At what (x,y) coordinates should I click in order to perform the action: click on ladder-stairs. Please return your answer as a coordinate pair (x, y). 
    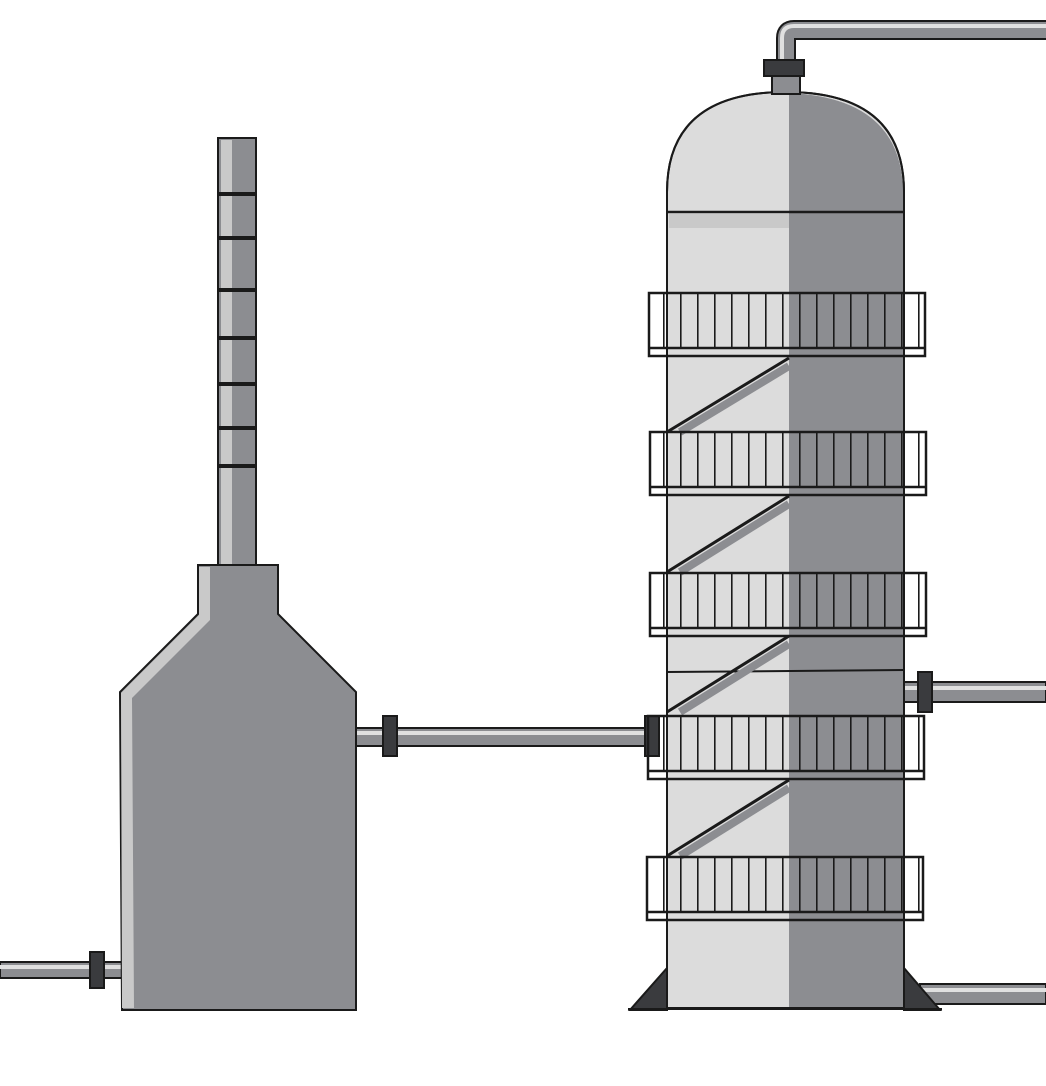
    Looking at the image, I should click on (728, 607).